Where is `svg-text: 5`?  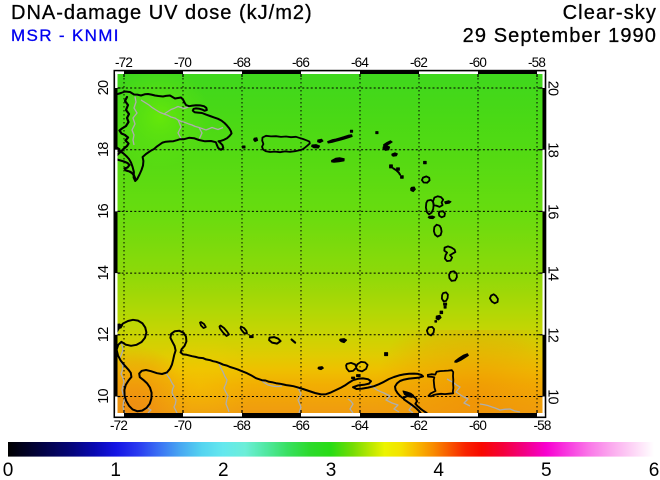 svg-text: 5 is located at coordinates (546, 470).